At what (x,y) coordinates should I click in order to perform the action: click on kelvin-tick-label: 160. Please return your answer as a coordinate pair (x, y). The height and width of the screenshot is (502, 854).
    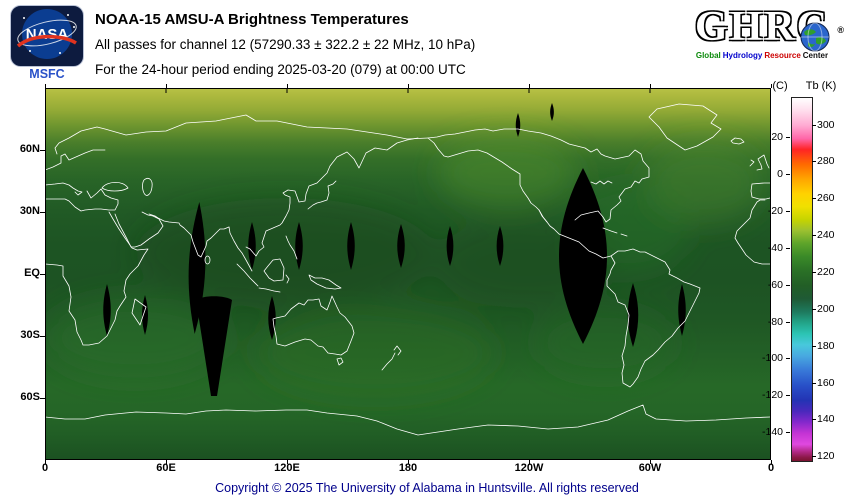
    Looking at the image, I should click on (826, 382).